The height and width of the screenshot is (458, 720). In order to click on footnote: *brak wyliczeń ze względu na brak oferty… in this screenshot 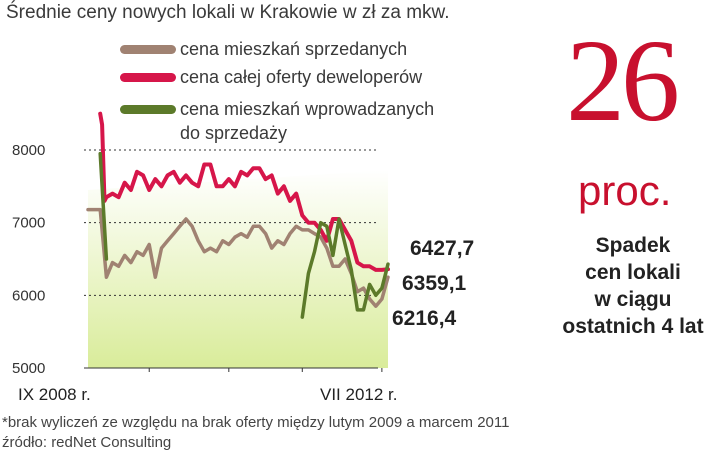, I will do `click(256, 422)`.